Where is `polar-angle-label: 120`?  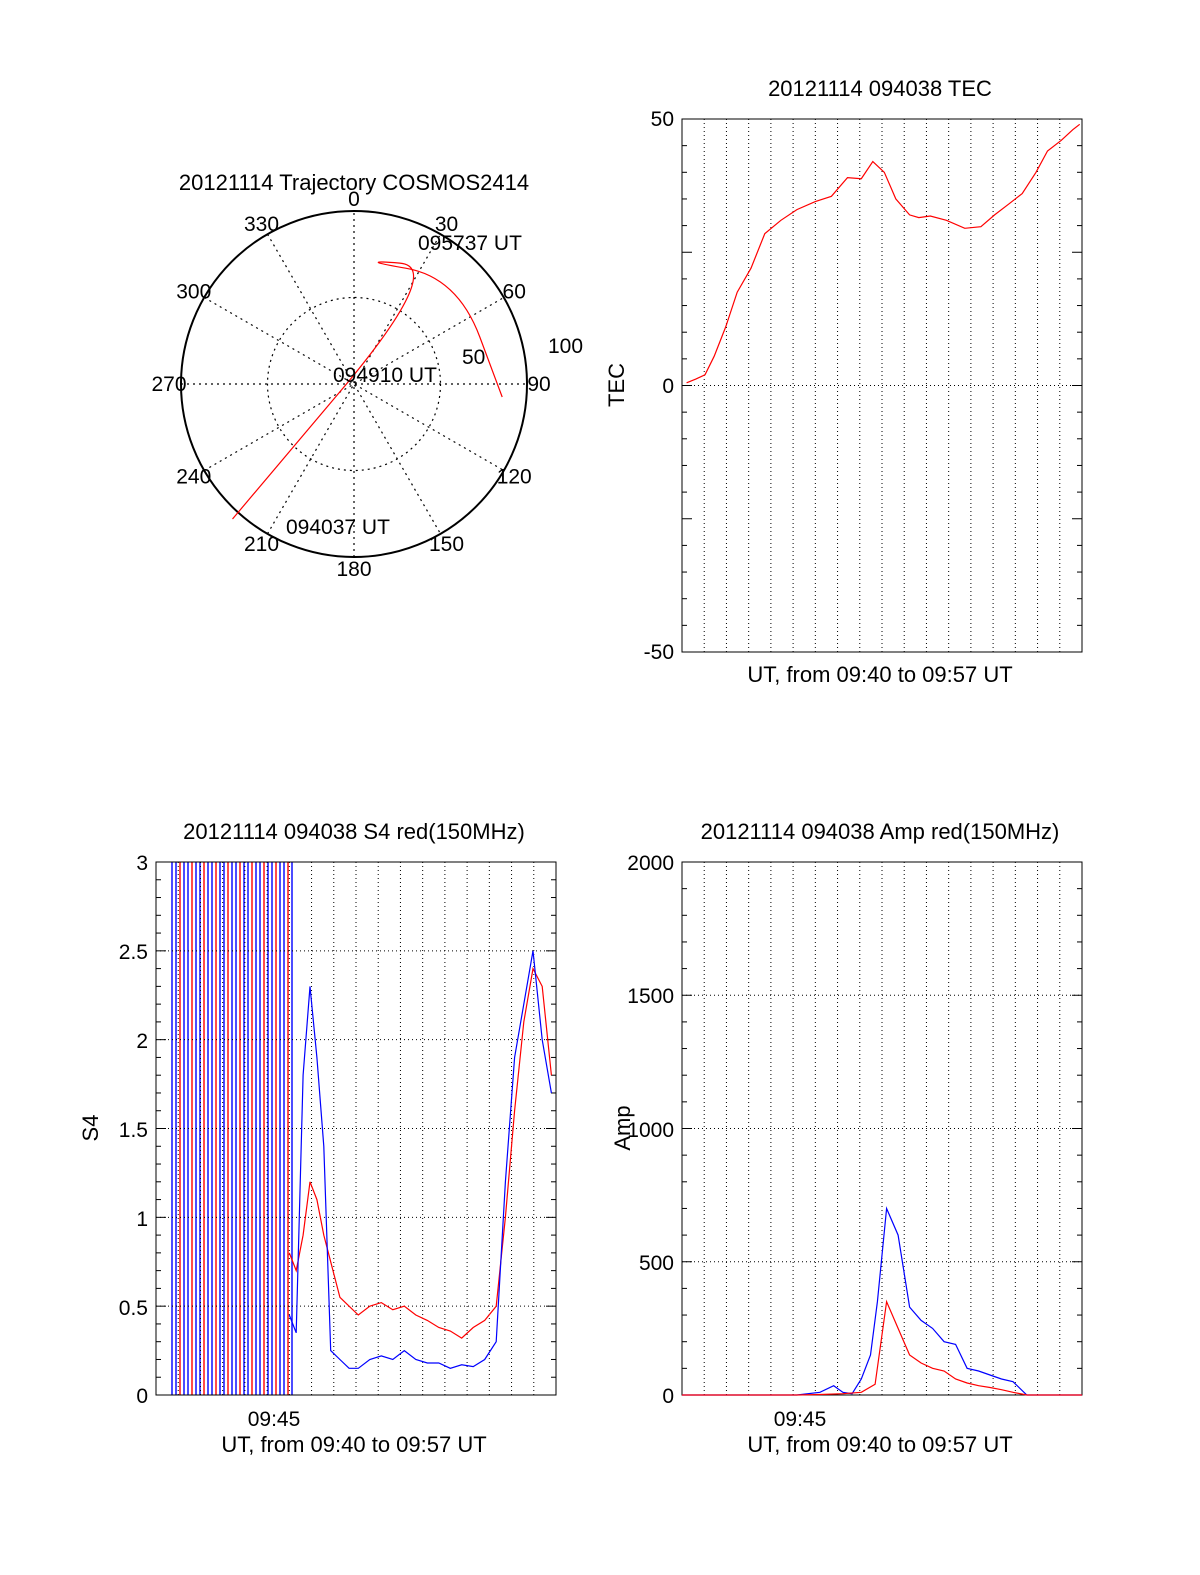
polar-angle-label: 120 is located at coordinates (514, 477).